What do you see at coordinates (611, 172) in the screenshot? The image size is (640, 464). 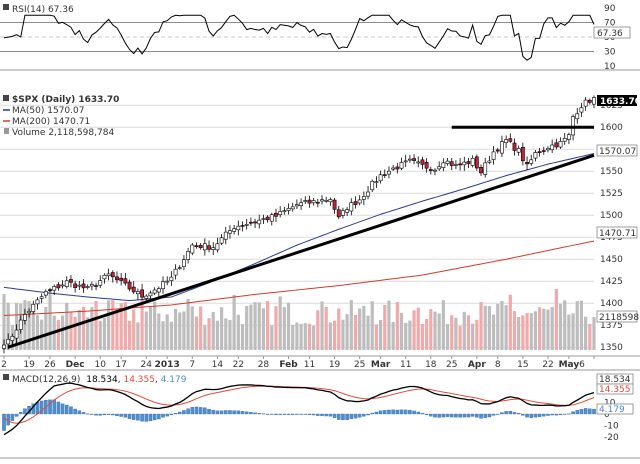 I see `price-tick-label: 1550` at bounding box center [611, 172].